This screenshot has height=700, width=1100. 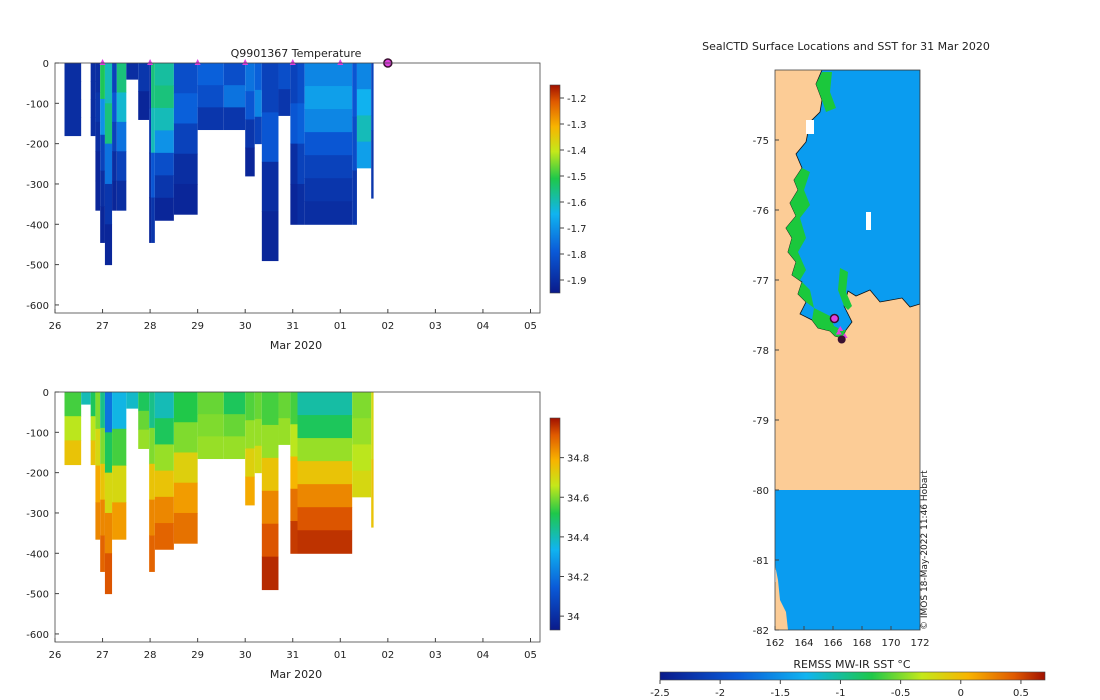 I want to click on sst-colorbar-tick-label: -2.5, so click(x=660, y=693).